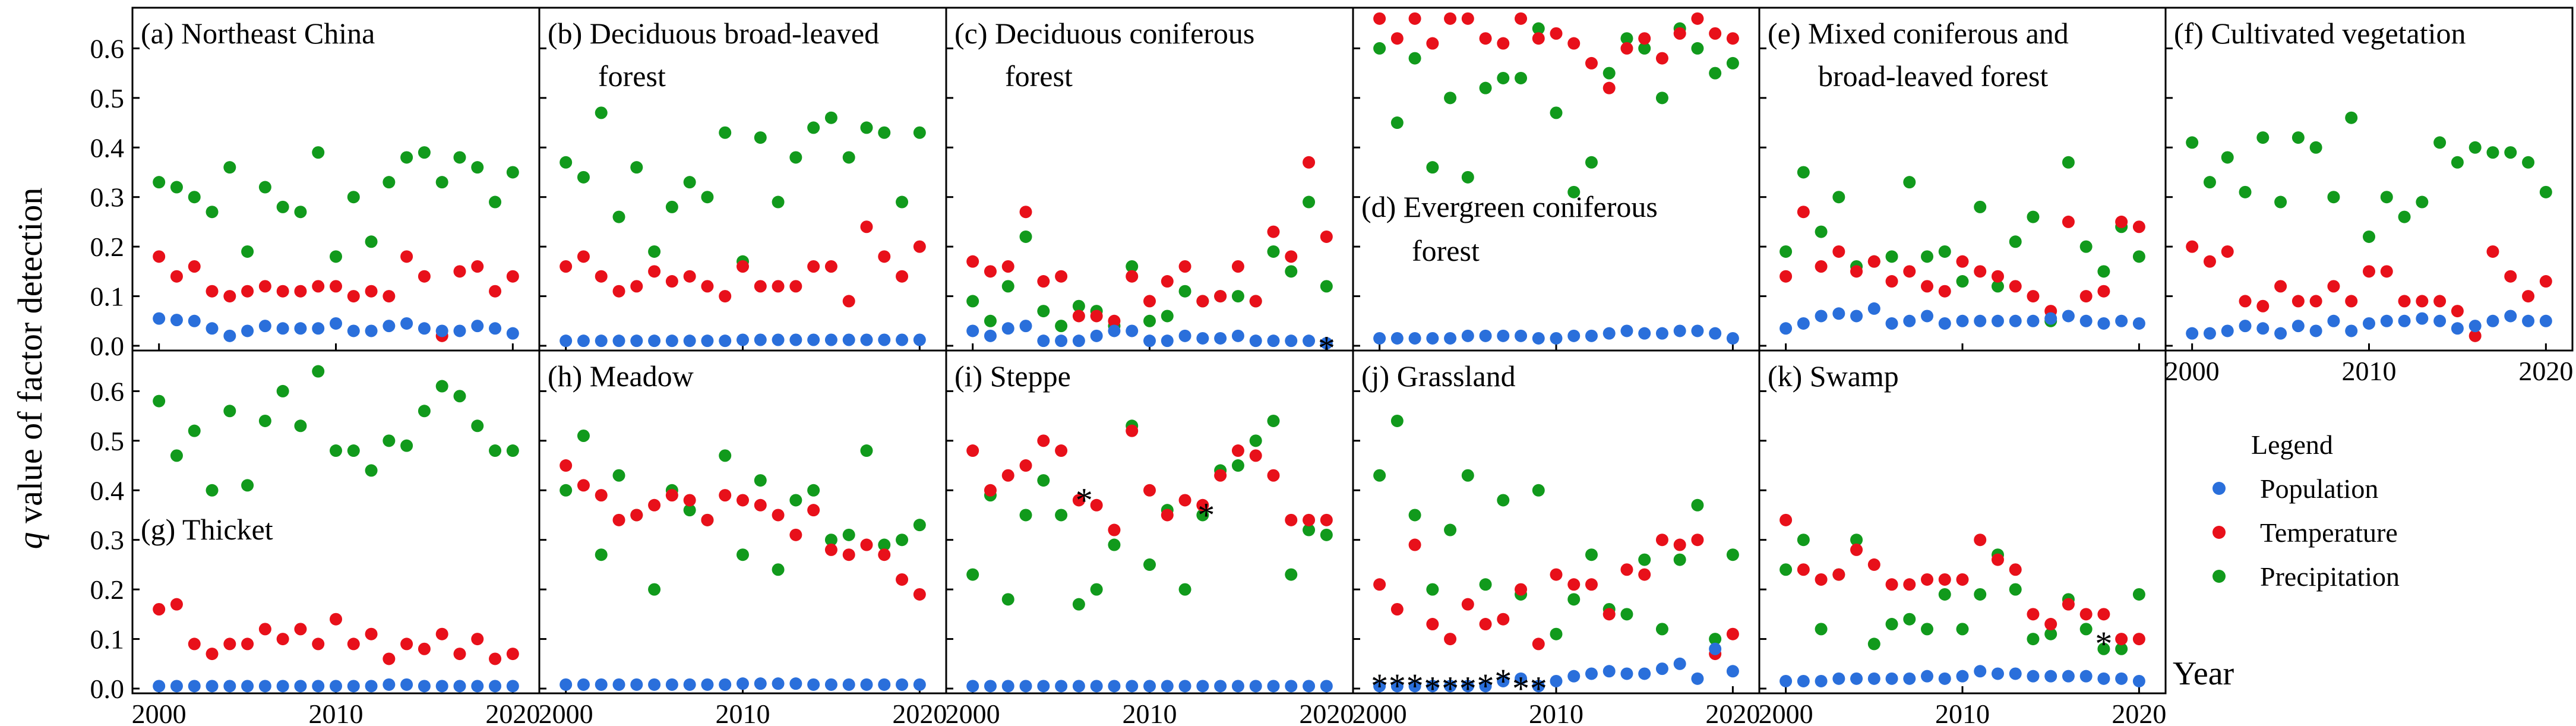 The width and height of the screenshot is (2576, 726). Describe the element at coordinates (1556, 537) in the screenshot. I see `panel-j: 2000 2010 2020(j) Grassland* * * * * * * * * *` at that location.